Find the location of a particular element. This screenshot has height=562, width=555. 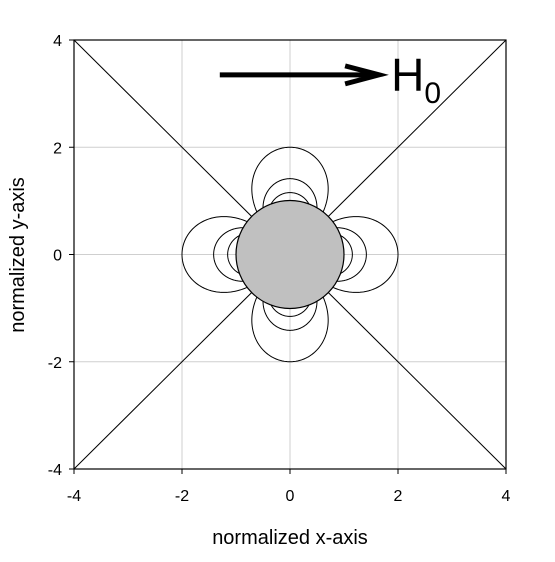

y-axis-ticks: -4 -2 0 2 4 is located at coordinates (61, 256).